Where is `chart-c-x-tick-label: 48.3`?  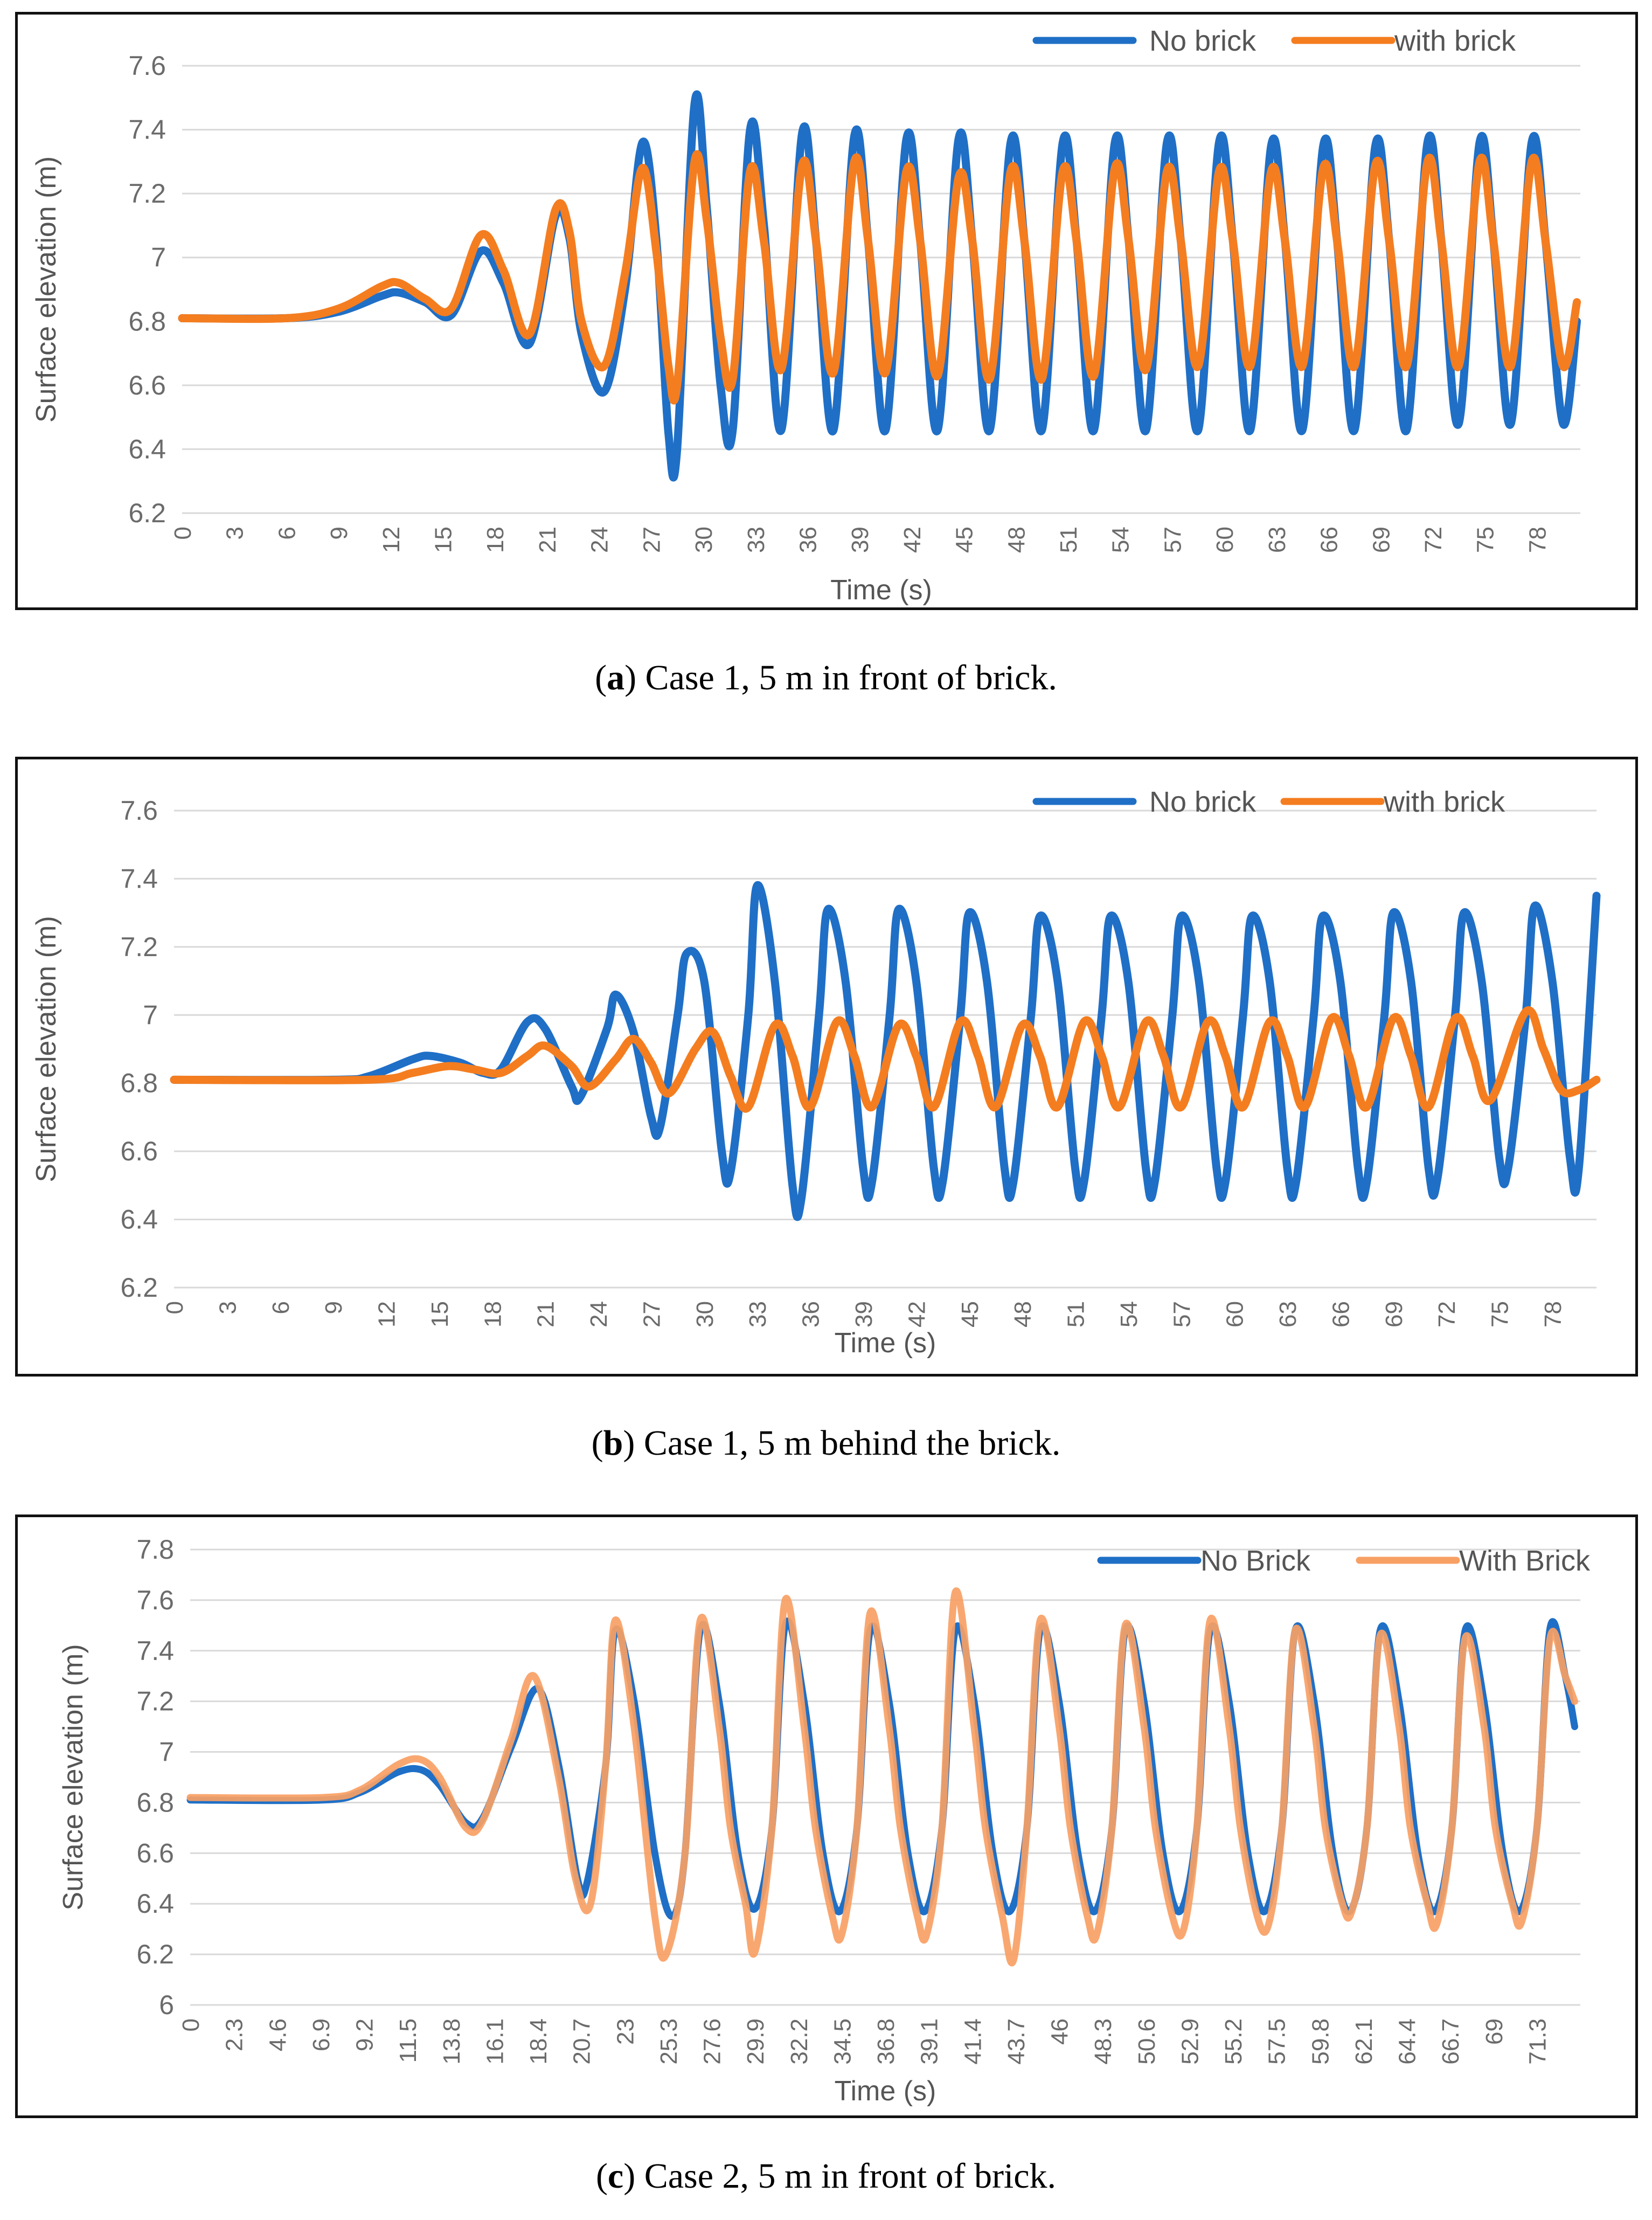 chart-c-x-tick-label: 48.3 is located at coordinates (1103, 2041).